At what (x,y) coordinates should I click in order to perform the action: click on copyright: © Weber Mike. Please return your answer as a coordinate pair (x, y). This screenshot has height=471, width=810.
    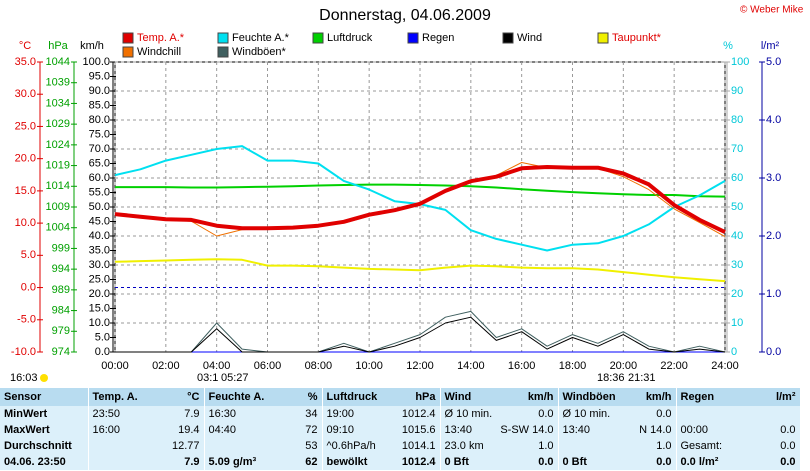
    Looking at the image, I should click on (772, 10).